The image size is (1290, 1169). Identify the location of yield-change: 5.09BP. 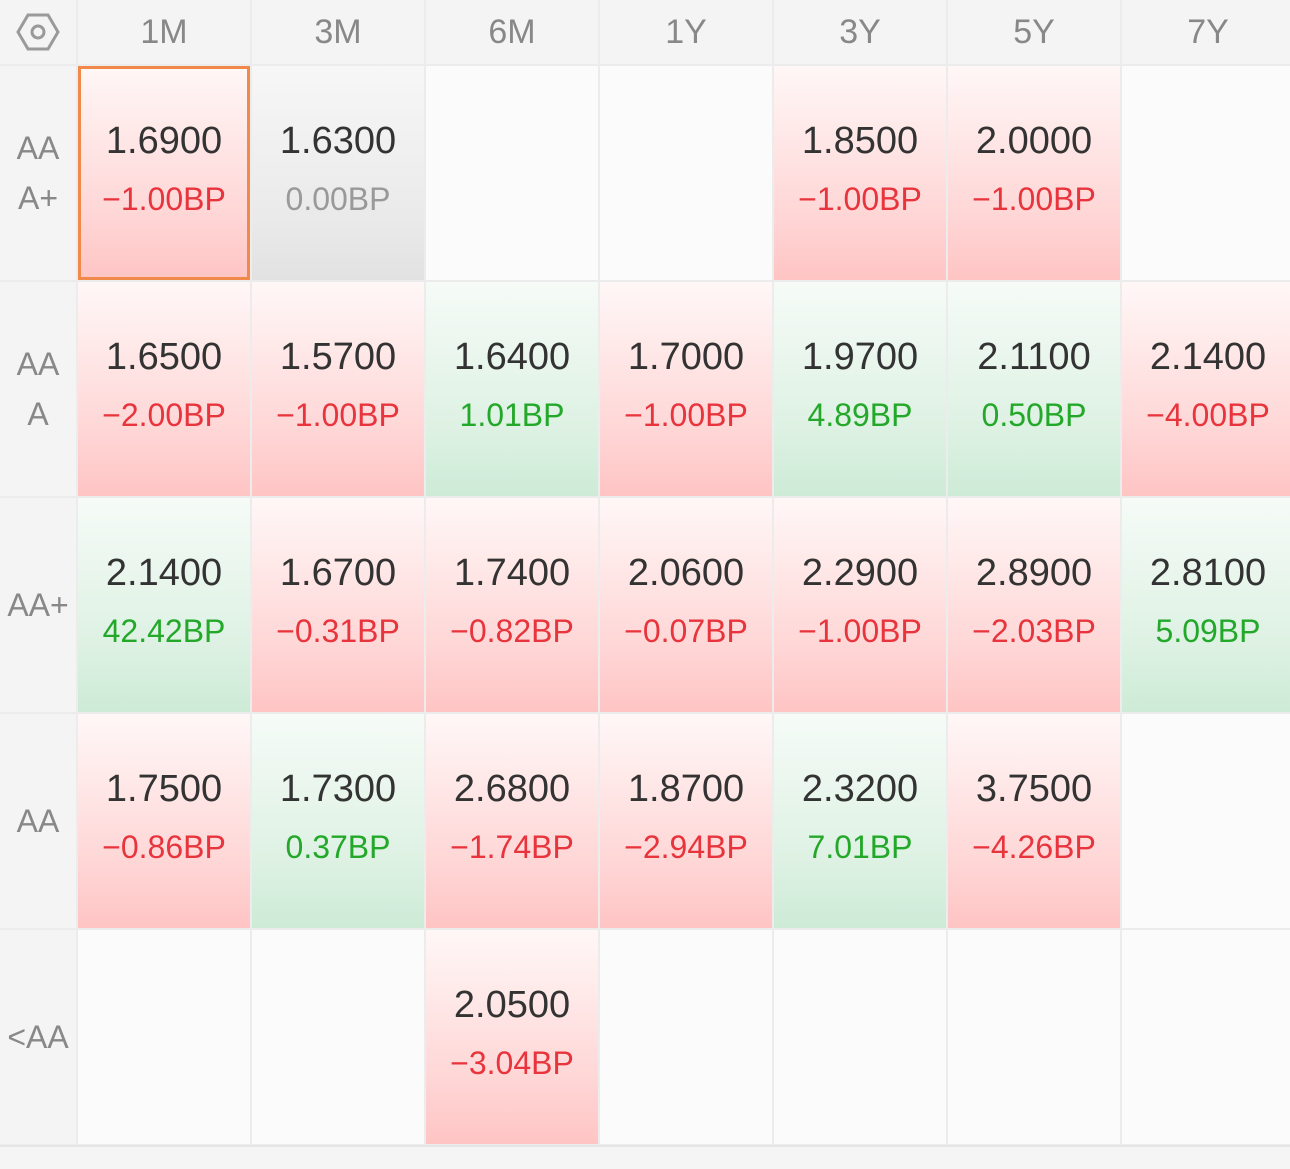
(1208, 631).